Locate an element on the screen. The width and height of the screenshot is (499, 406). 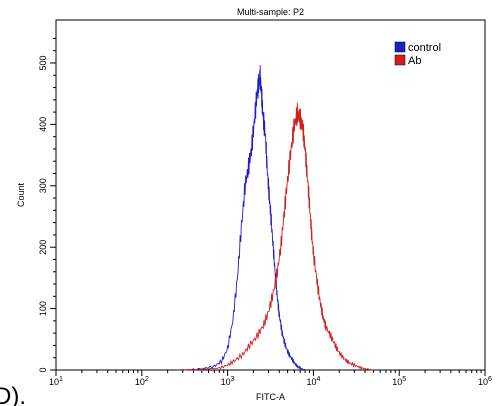
y-tick-label: 400 is located at coordinates (43, 124).